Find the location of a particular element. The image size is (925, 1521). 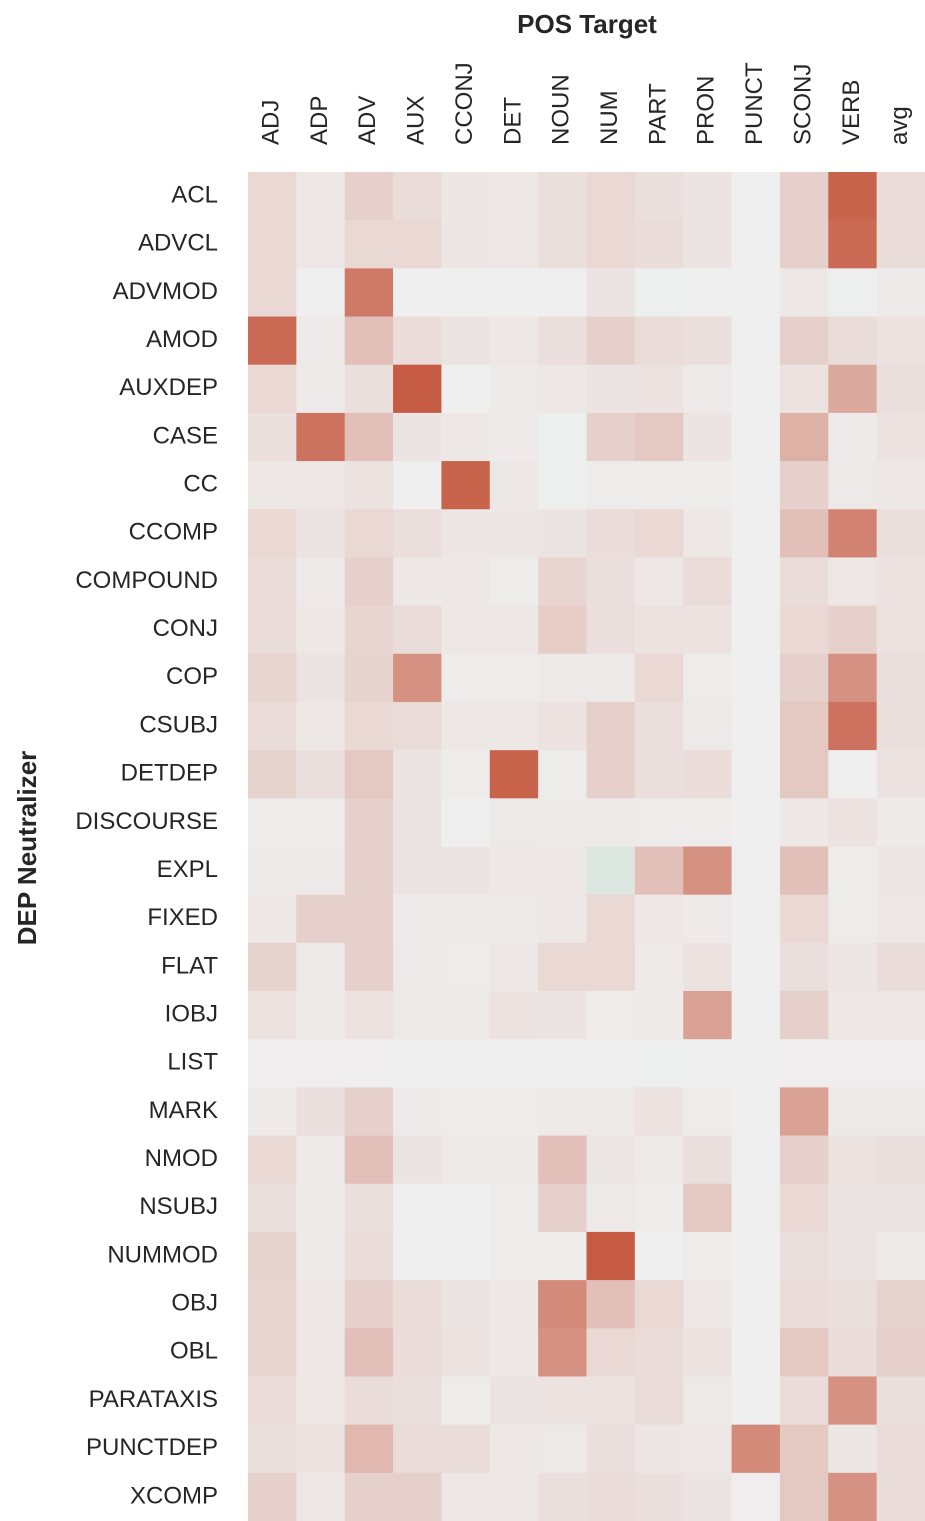

y-tick-label: ADVCL is located at coordinates (178, 243).